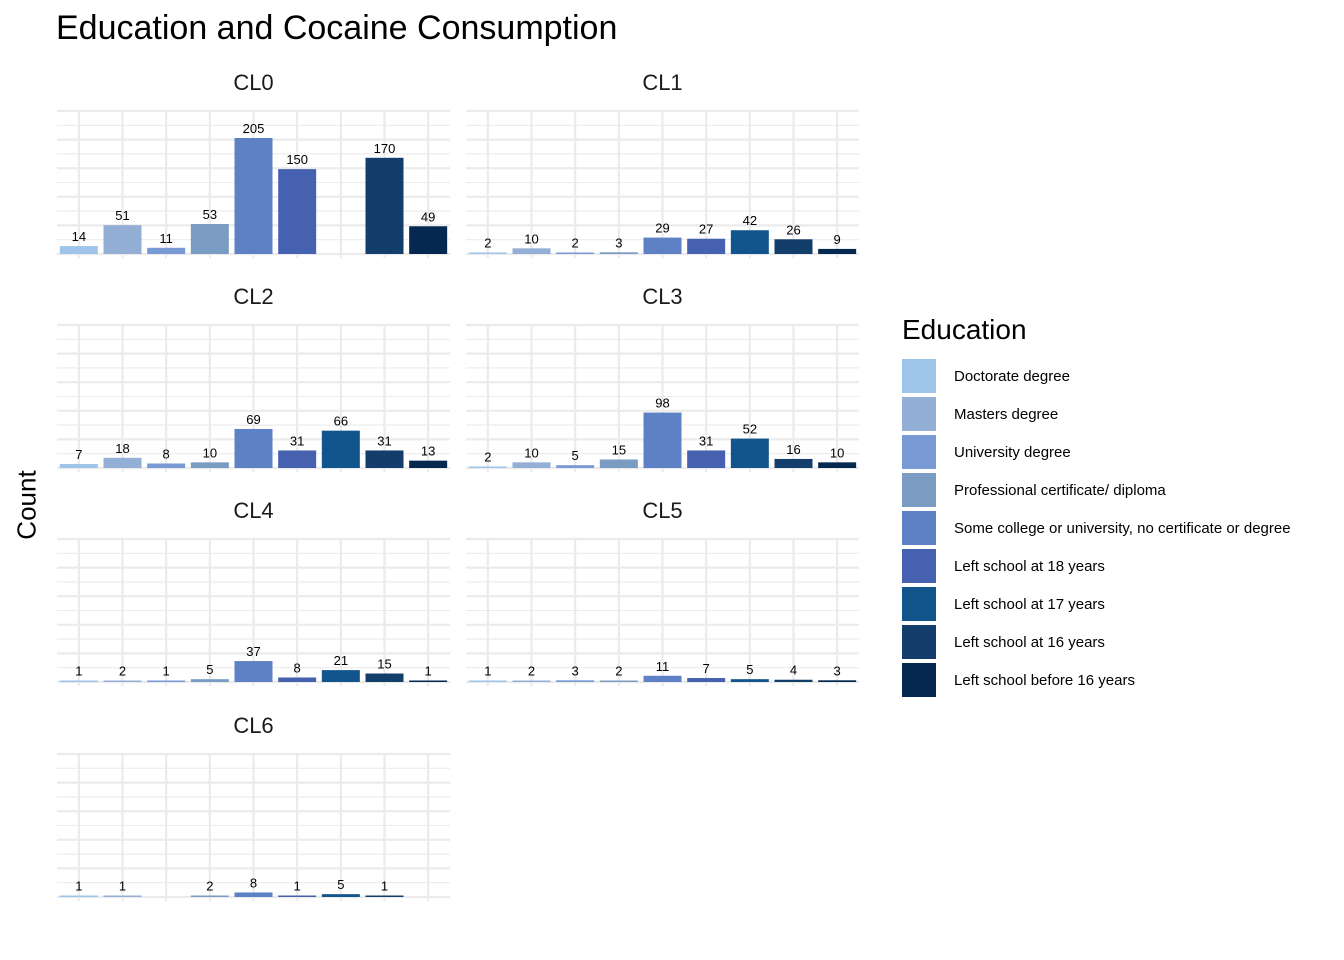 The height and width of the screenshot is (960, 1344). What do you see at coordinates (1096, 680) in the screenshot?
I see `legend-item: Left school before 16 years` at bounding box center [1096, 680].